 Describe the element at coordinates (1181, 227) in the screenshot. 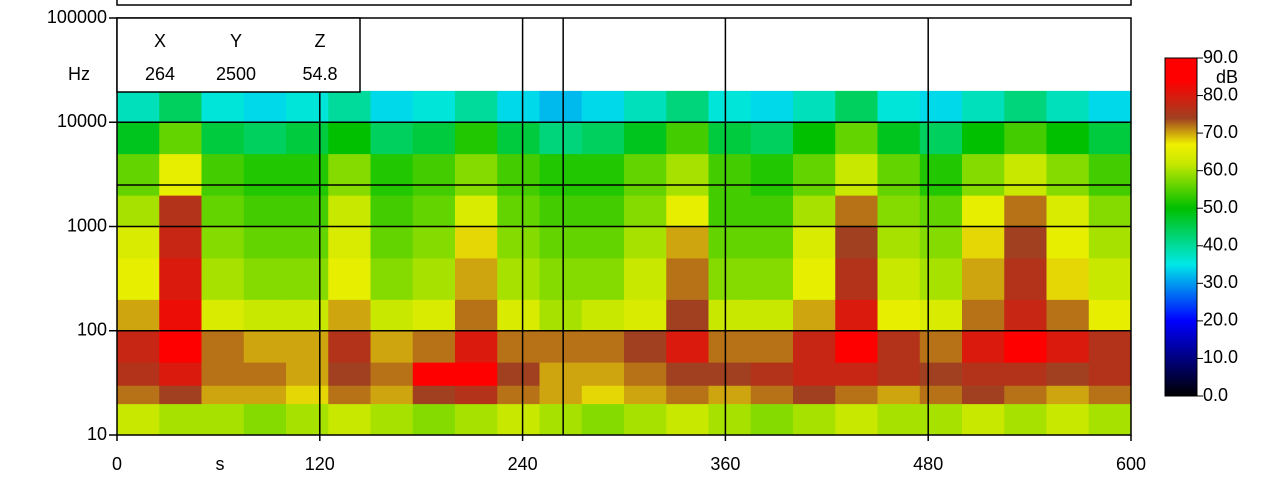

I see `colorbar` at that location.